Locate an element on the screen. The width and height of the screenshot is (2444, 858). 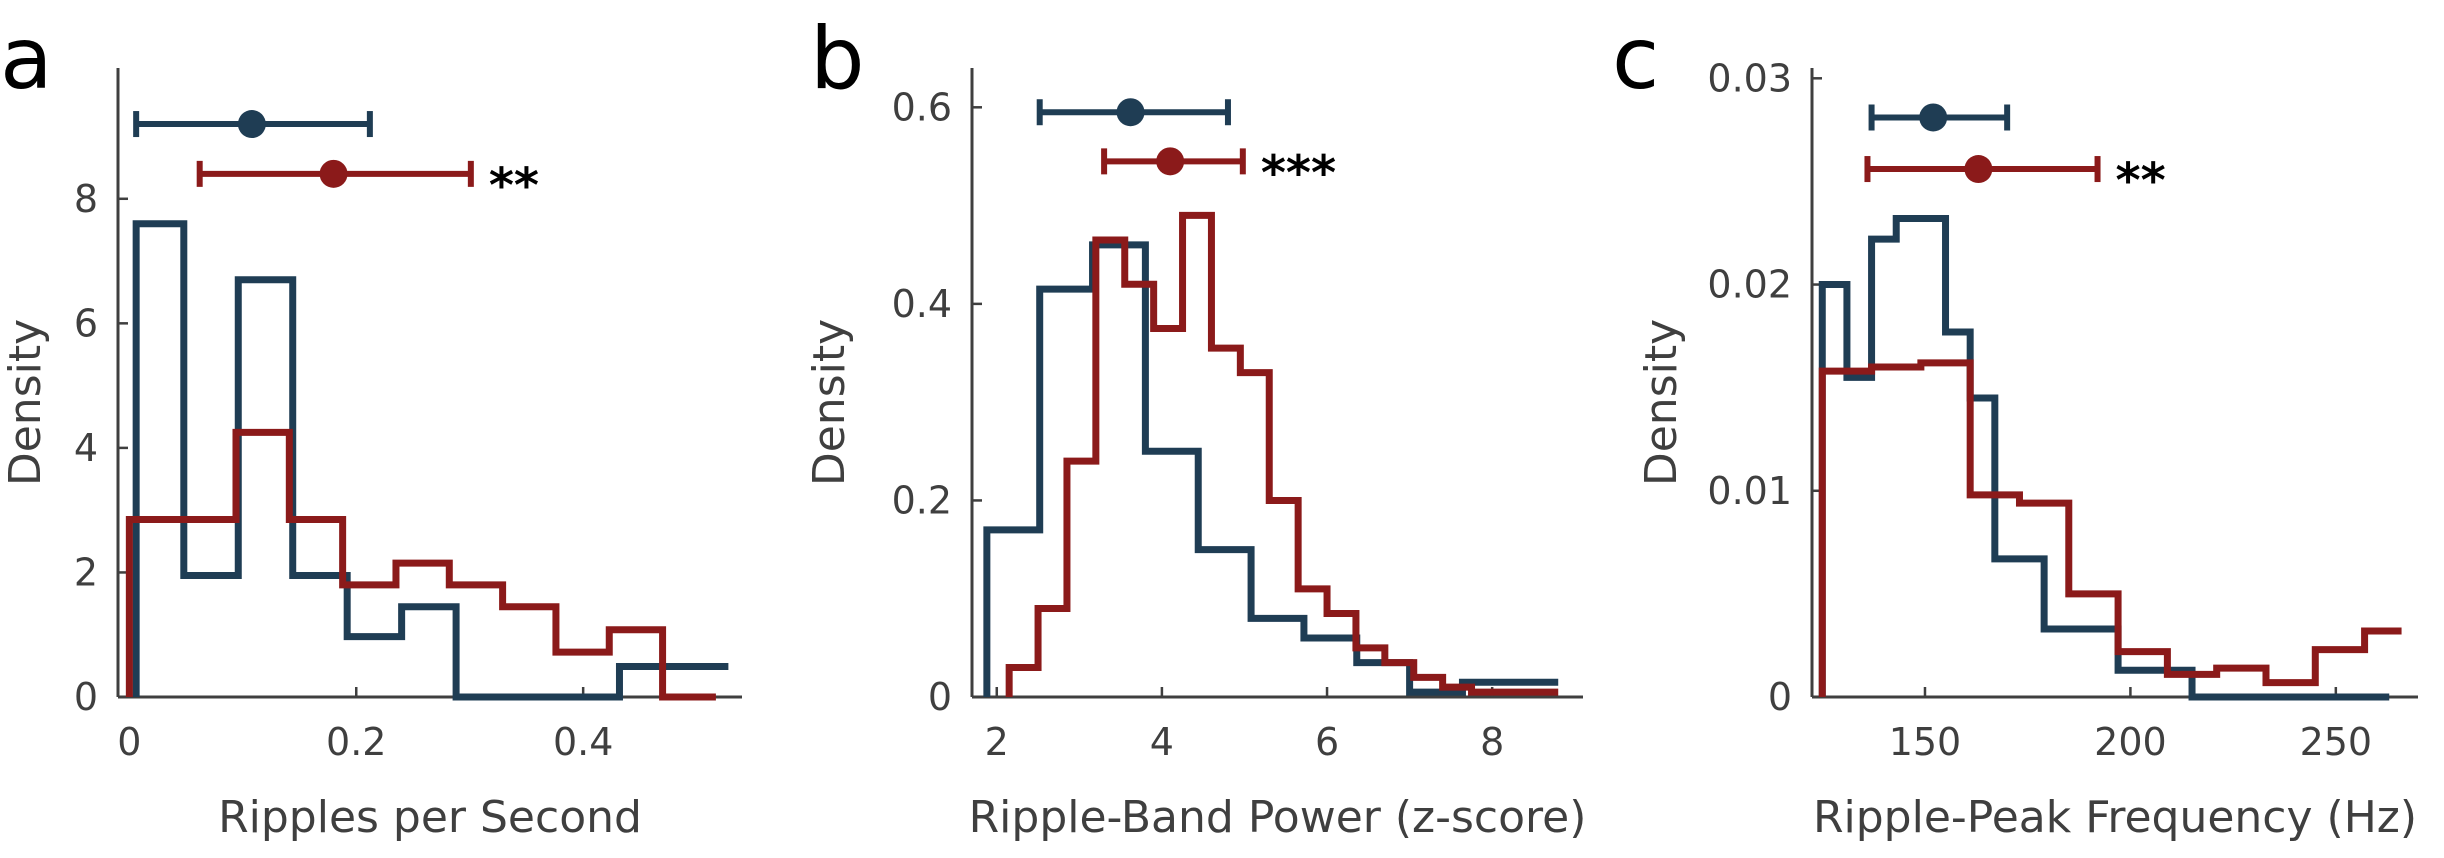
x-tick-label: 8 is located at coordinates (1492, 742).